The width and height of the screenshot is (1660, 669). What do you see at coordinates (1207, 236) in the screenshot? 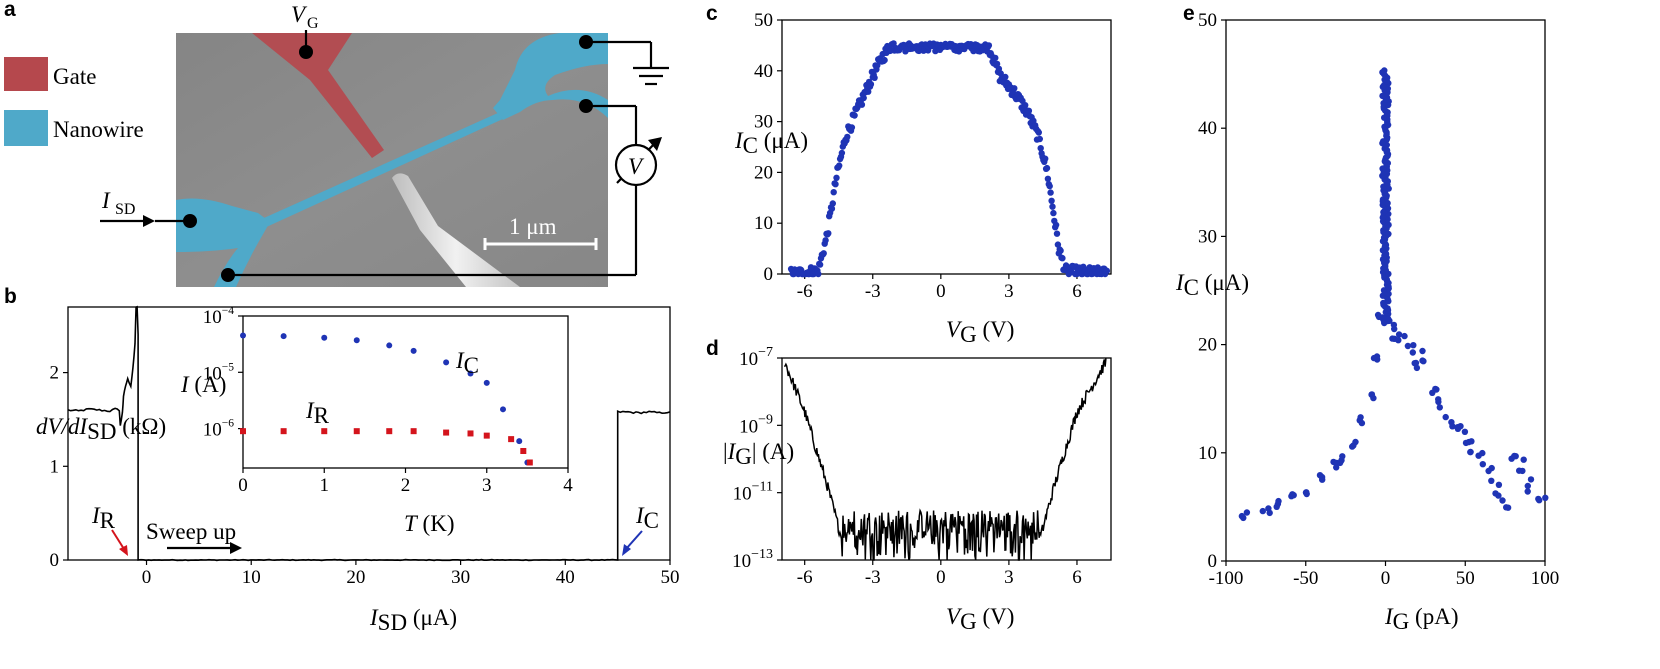
I see `chart-e-ytick-label: 30` at bounding box center [1207, 236].